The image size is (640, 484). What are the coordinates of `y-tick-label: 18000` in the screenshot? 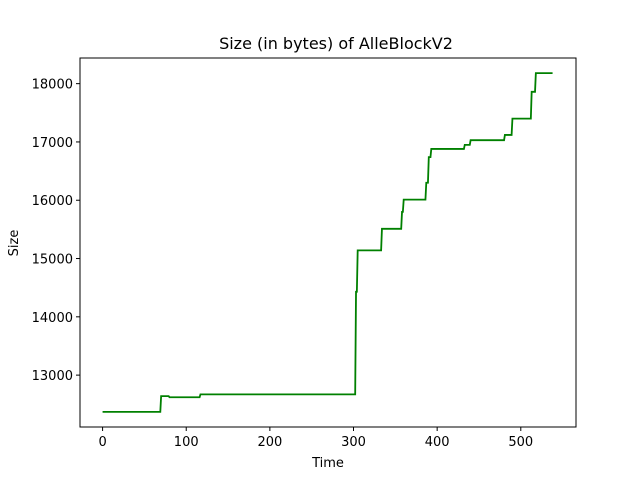 It's located at (52, 85).